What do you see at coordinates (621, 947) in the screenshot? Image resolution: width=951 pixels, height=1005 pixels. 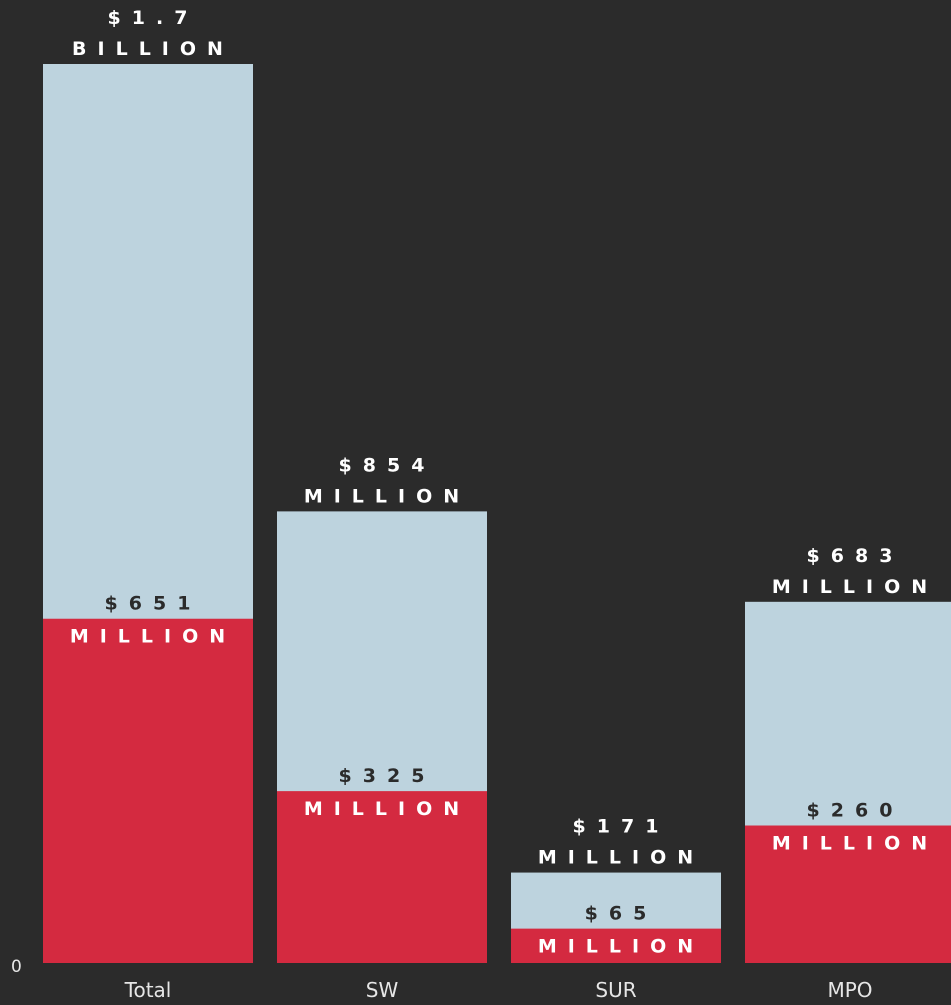 I see `data-label-part-unit-sur: MILLION` at bounding box center [621, 947].